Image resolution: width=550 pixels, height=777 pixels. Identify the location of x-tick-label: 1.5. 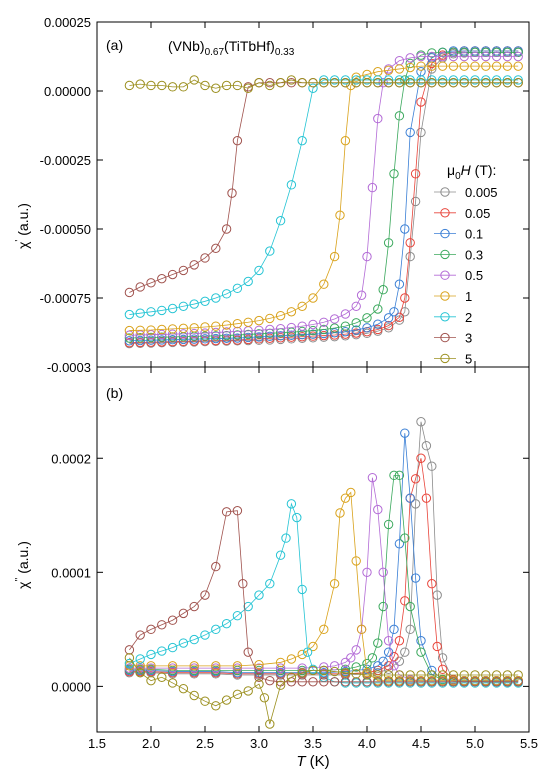
(97, 743).